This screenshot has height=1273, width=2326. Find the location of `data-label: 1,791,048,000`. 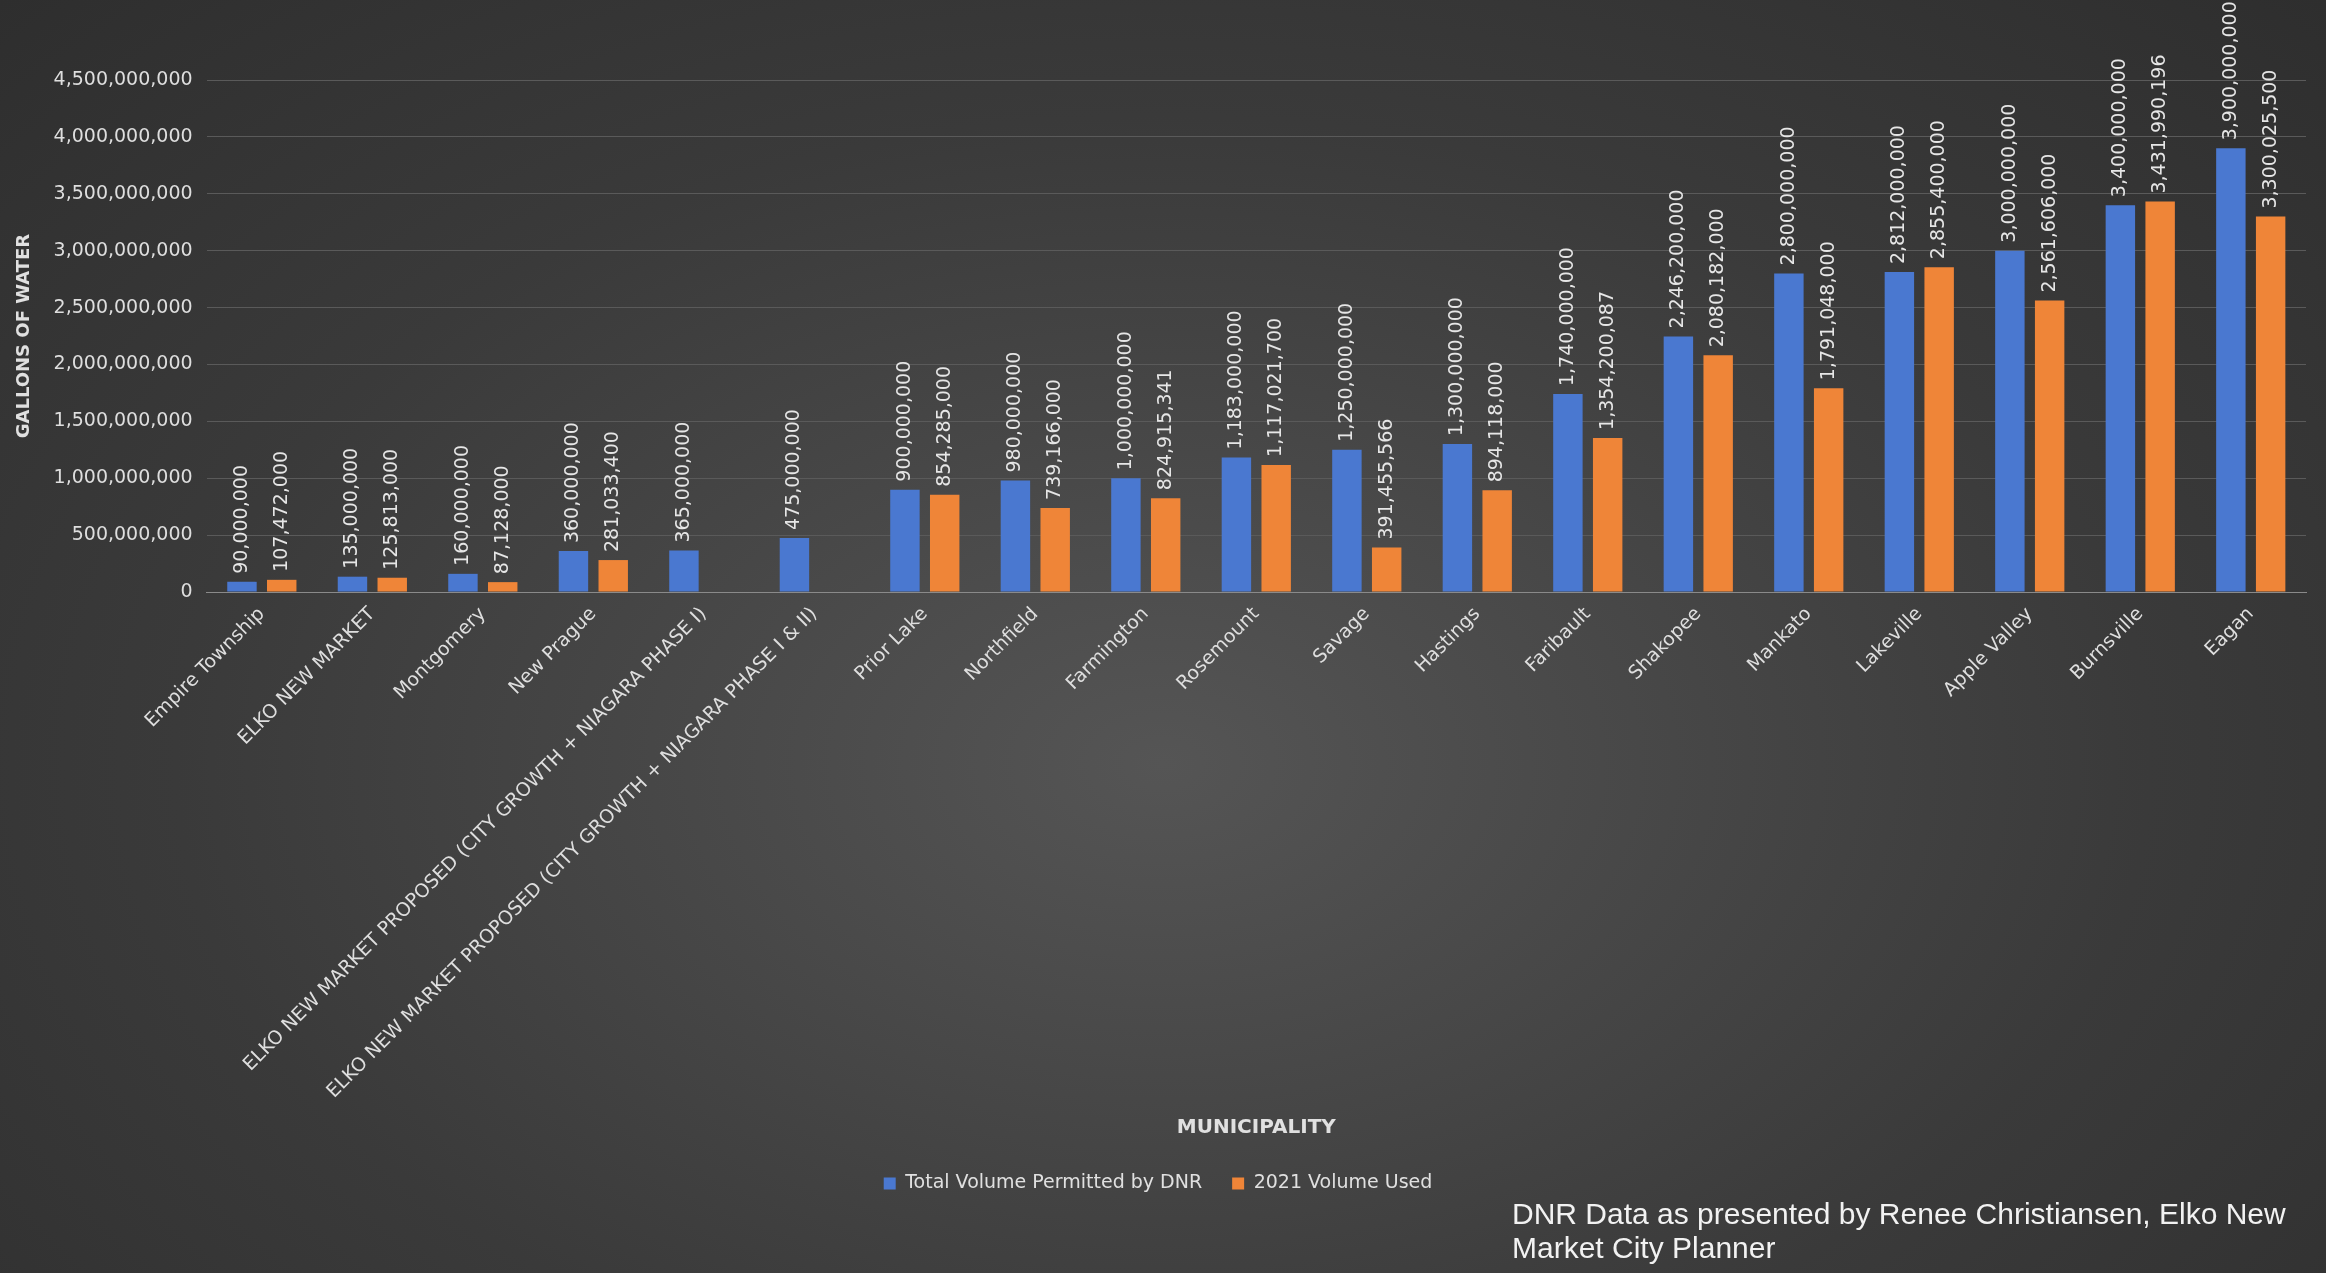

data-label: 1,791,048,000 is located at coordinates (1826, 311).